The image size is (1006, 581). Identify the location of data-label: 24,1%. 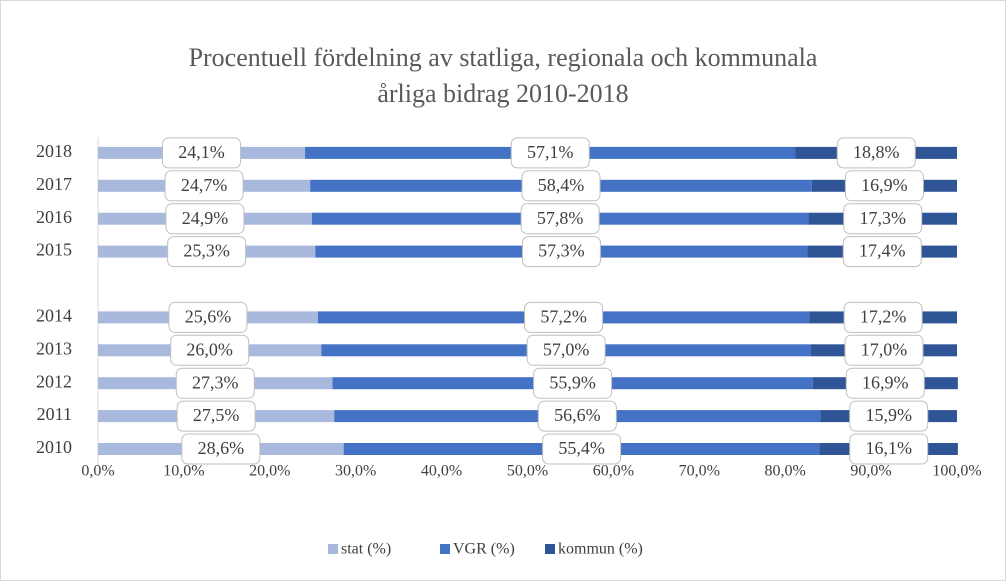
(201, 152).